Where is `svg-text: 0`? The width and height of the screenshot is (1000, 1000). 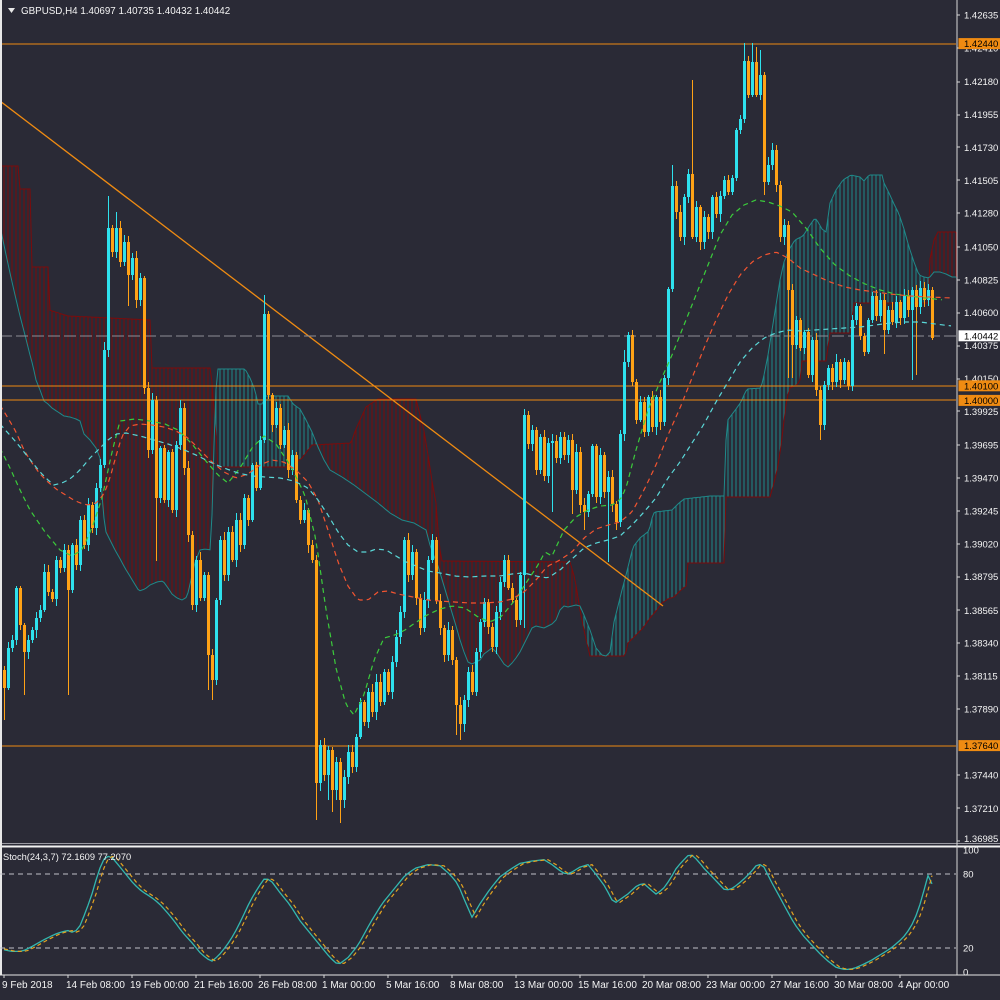
svg-text: 0 is located at coordinates (965, 973).